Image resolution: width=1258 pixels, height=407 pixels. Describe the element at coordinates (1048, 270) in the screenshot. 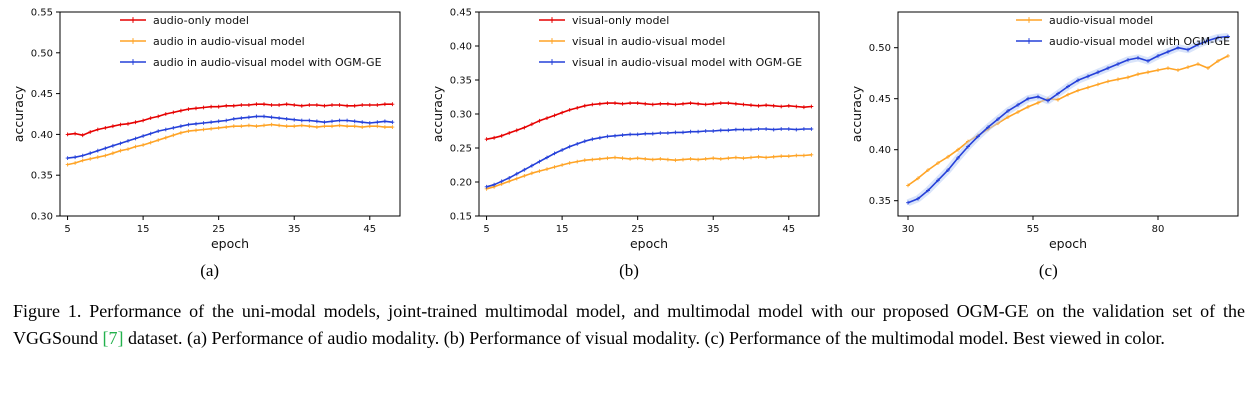

I see `subcaption-c: (c)` at that location.